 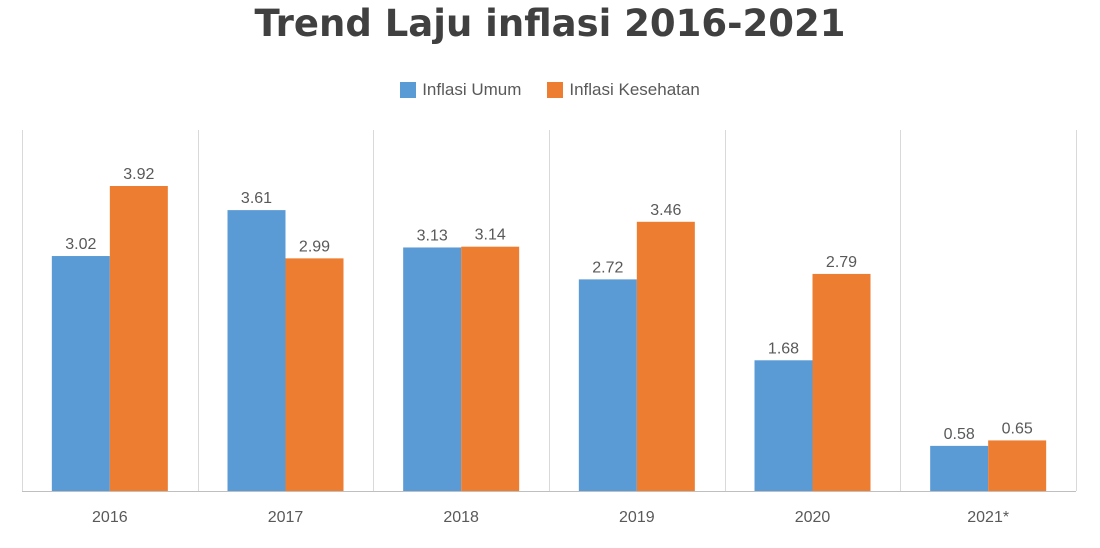 I want to click on legend-item-inflasi-kesehatan: Inflasi Kesehatan, so click(x=623, y=90).